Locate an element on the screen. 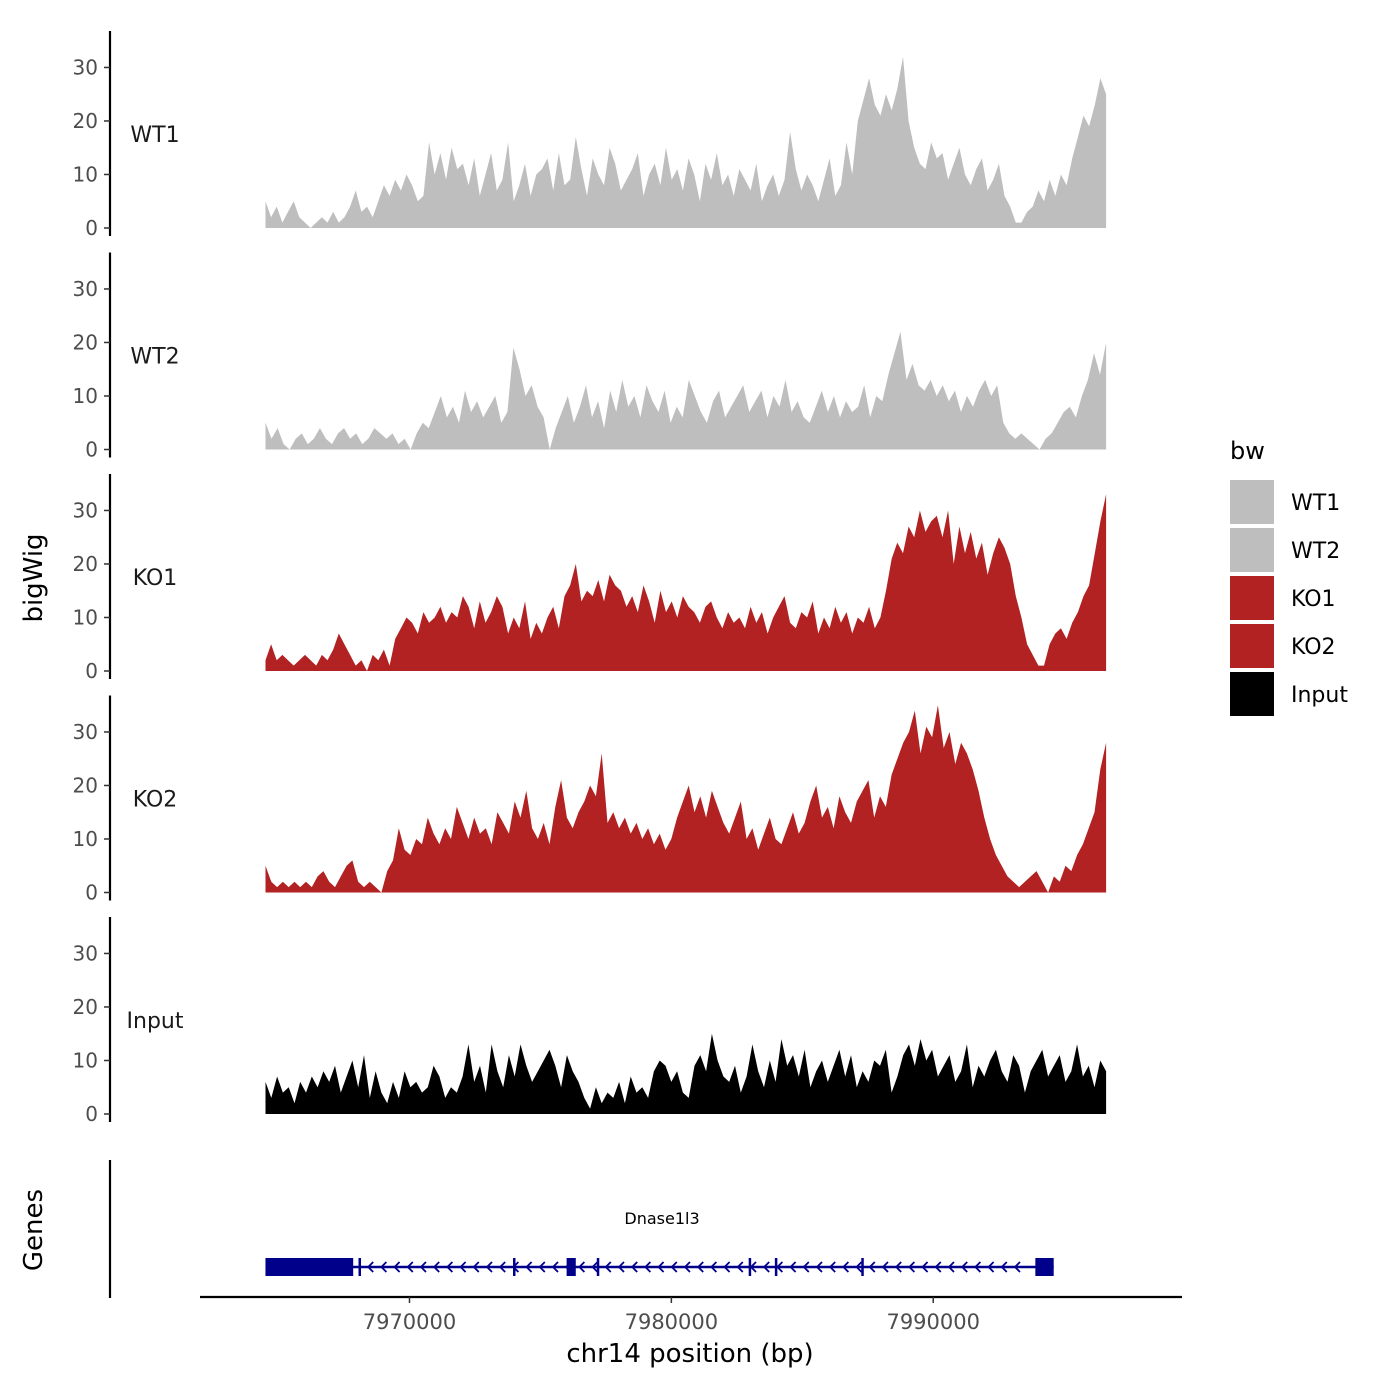  x-tick-label: 7990000 is located at coordinates (933, 1322).